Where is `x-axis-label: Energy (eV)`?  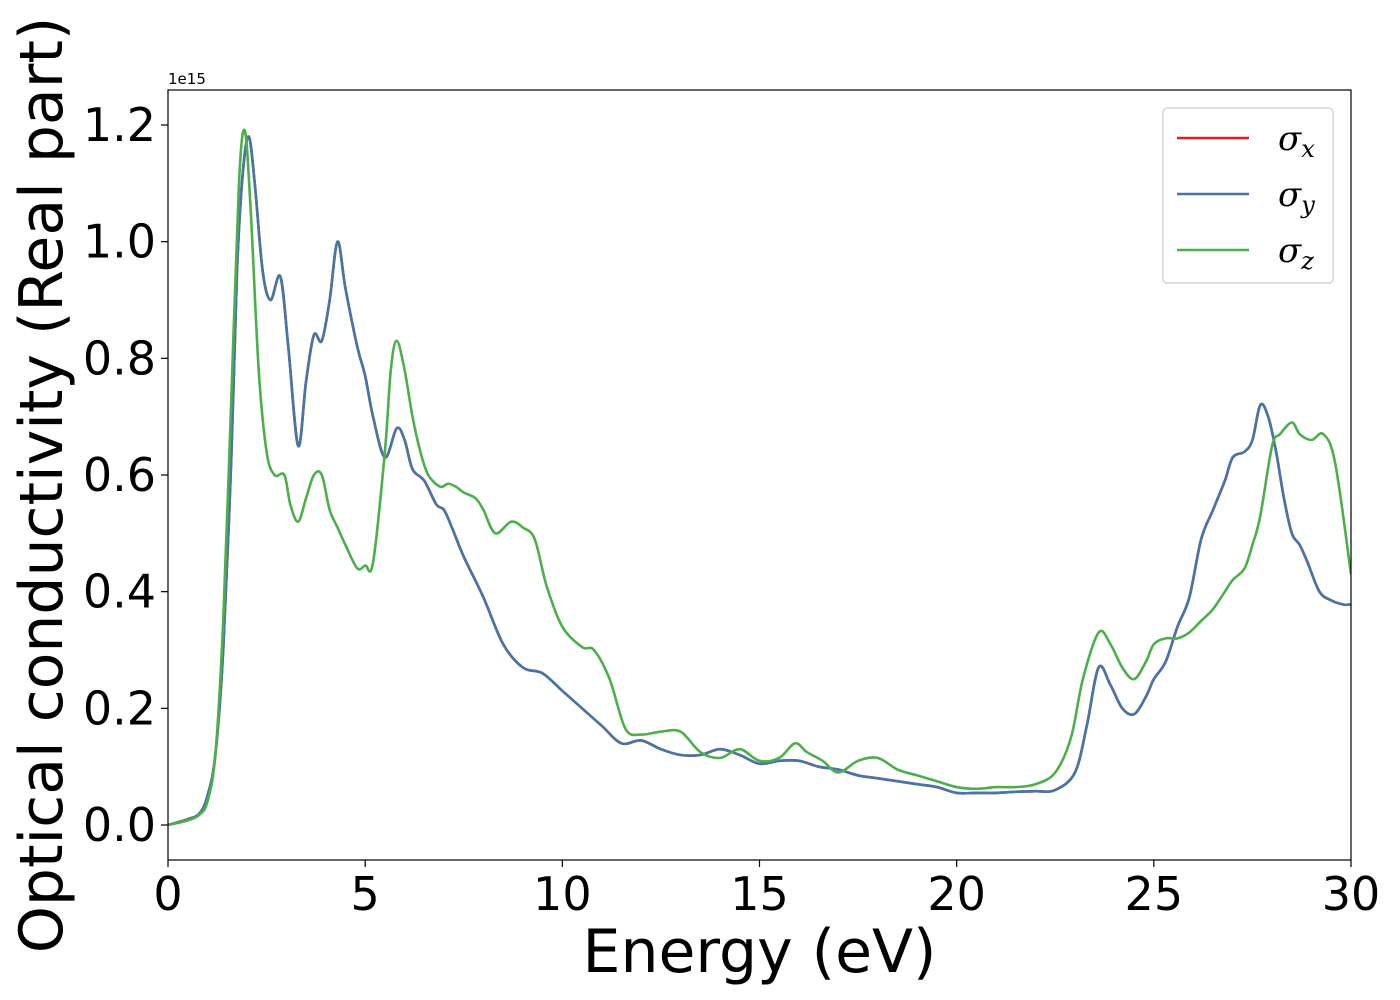 x-axis-label: Energy (eV) is located at coordinates (760, 952).